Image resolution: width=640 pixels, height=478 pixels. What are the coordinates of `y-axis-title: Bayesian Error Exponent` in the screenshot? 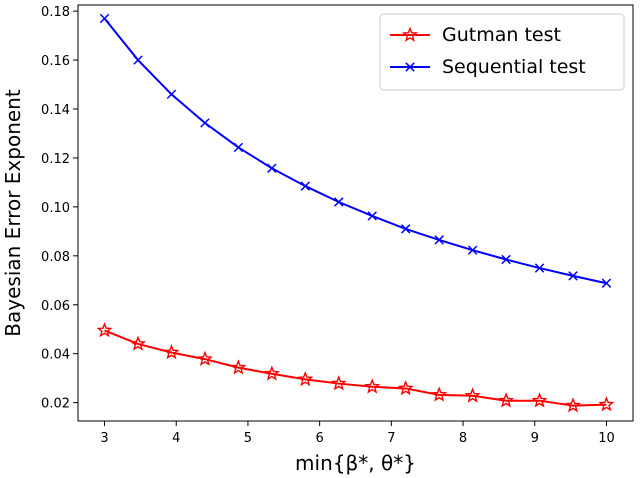 It's located at (13, 213).